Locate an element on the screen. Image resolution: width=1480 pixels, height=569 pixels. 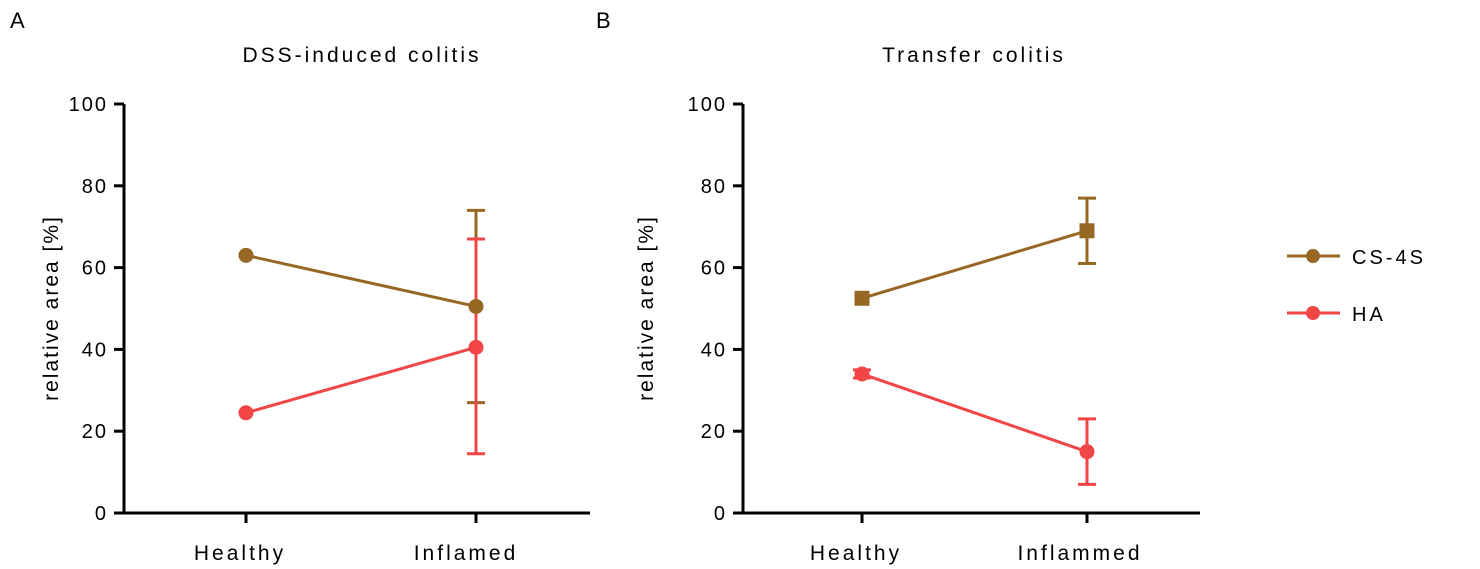
legend-item-ha: HA is located at coordinates (1336, 315).